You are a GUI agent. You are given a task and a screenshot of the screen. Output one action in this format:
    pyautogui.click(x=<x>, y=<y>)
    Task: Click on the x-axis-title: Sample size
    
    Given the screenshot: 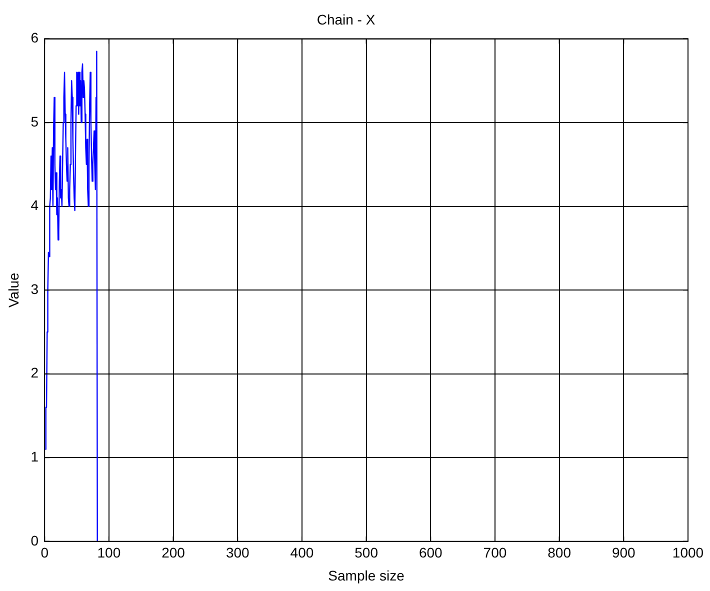 What is the action you would take?
    pyautogui.click(x=366, y=575)
    